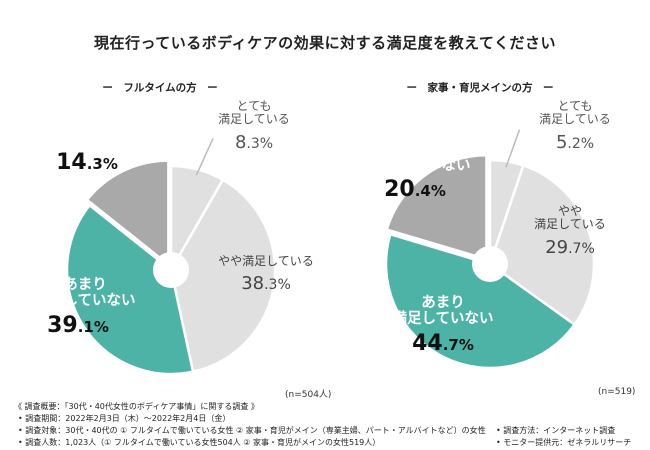 Image resolution: width=650 pixels, height=450 pixels. Describe the element at coordinates (160, 88) in the screenshot. I see `left-chart-subtitle: ー フルタイムの方 ー` at that location.